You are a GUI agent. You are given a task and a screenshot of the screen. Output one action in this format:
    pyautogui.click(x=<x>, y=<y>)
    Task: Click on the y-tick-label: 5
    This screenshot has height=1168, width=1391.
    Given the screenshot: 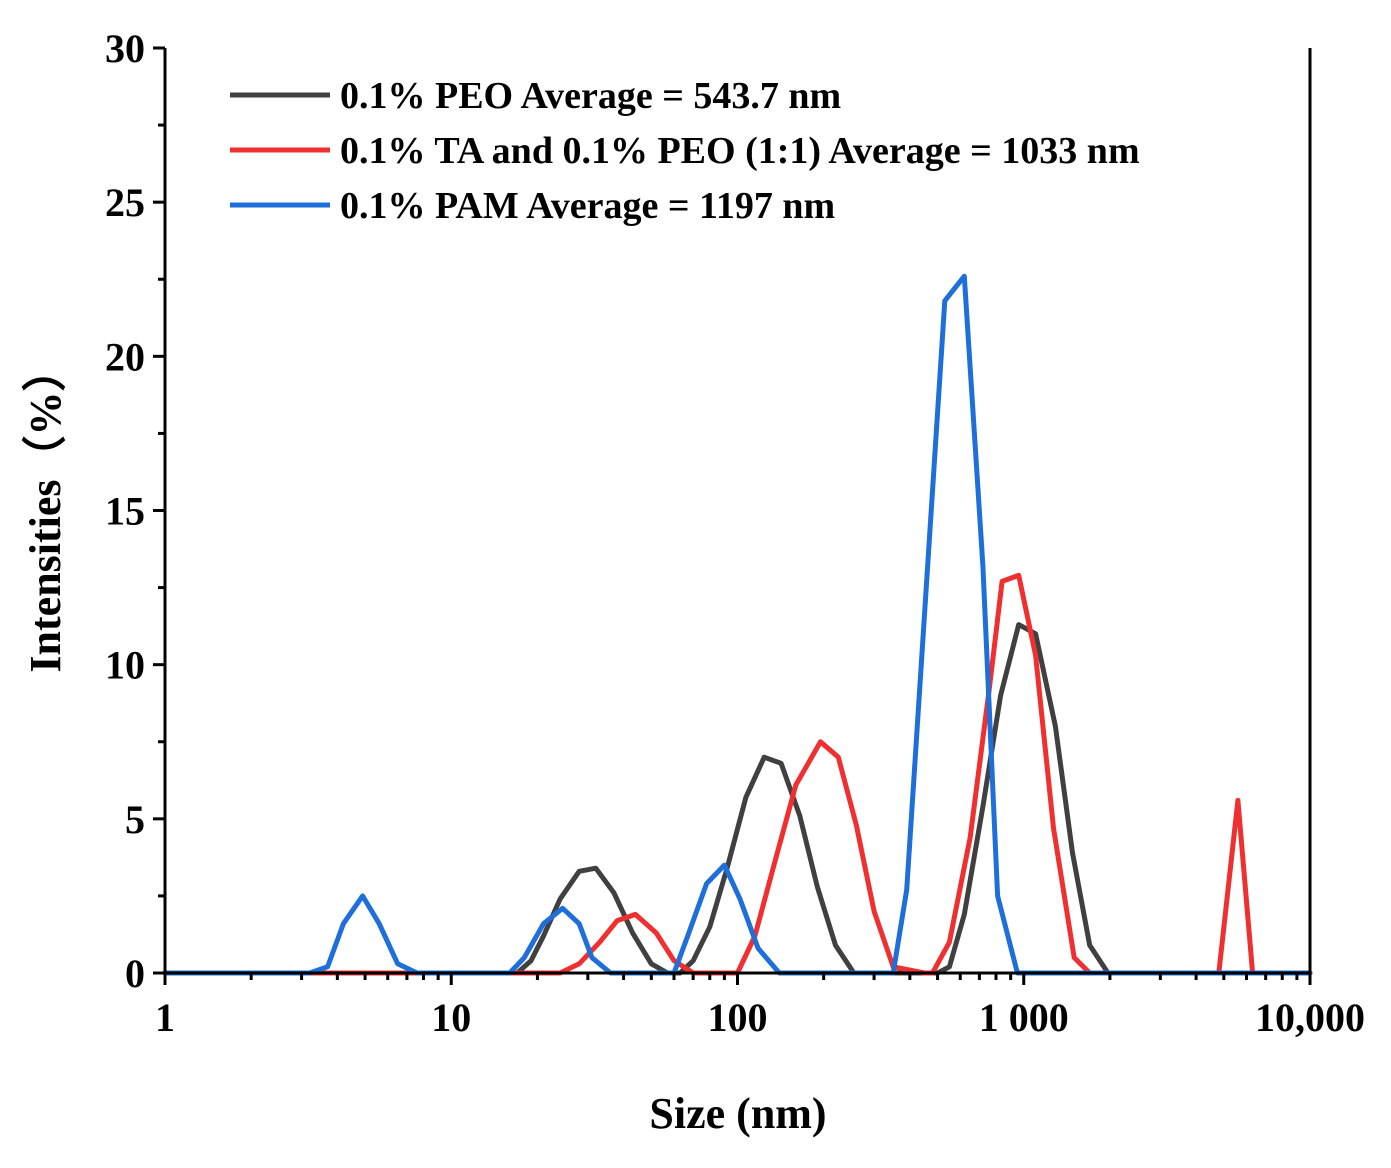 What is the action you would take?
    pyautogui.click(x=135, y=819)
    